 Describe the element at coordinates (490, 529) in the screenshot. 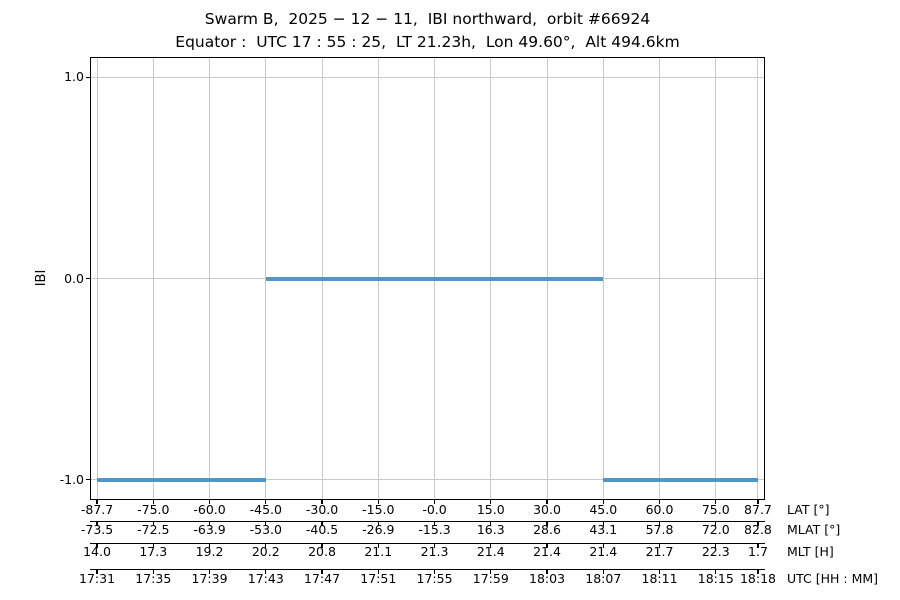

I see `x-tick-label: 16.3` at that location.